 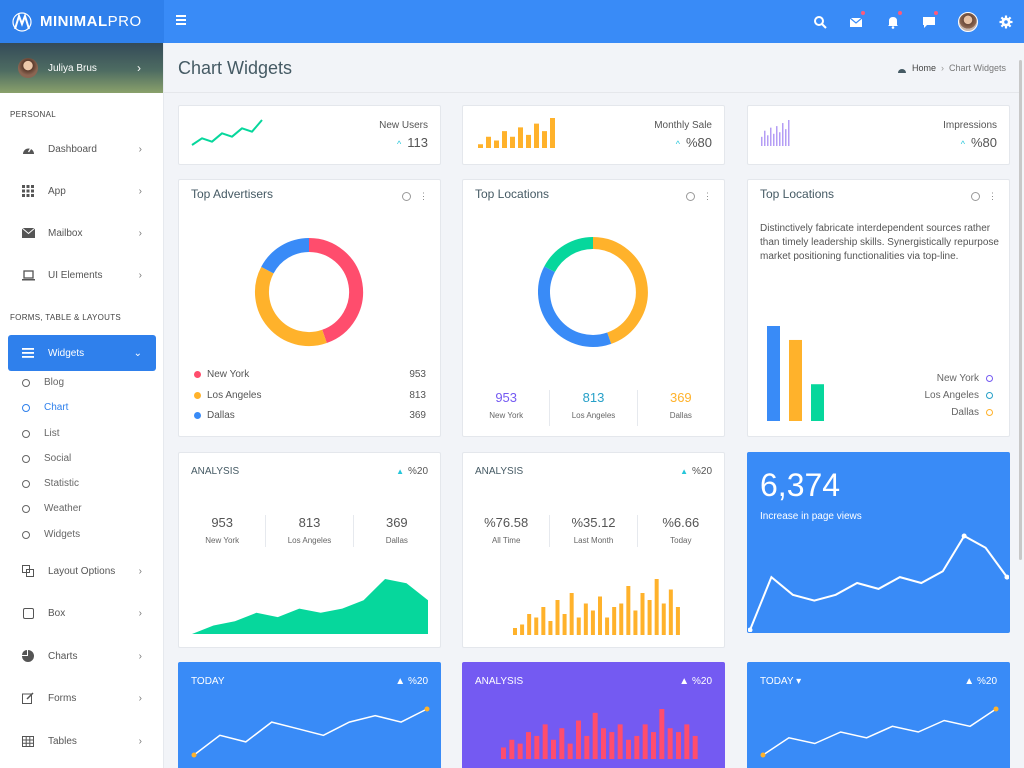 What do you see at coordinates (52, 508) in the screenshot?
I see `sidebar-subitem-weather: Weather` at bounding box center [52, 508].